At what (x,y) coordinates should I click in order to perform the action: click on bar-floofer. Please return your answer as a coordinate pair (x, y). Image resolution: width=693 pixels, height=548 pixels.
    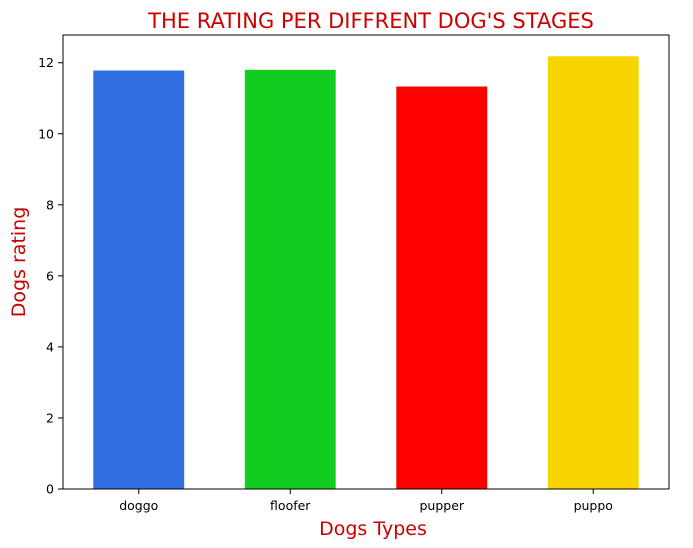
    Looking at the image, I should click on (290, 279).